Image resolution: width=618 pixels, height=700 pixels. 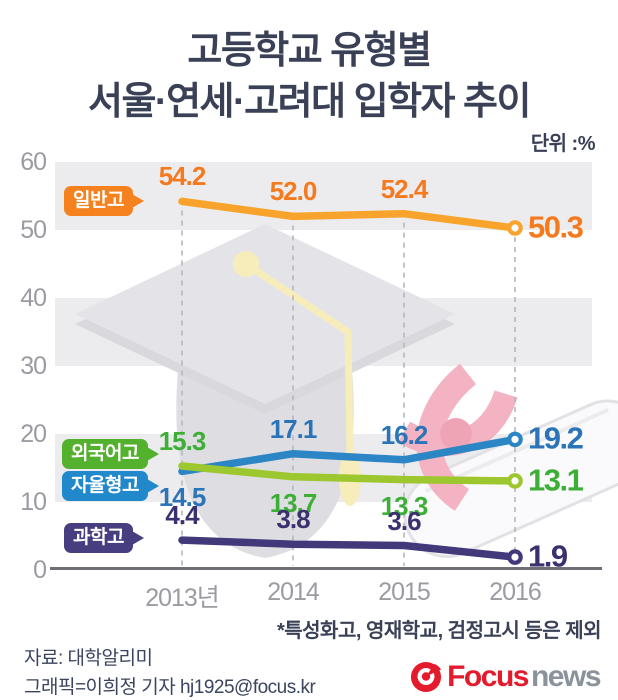 What do you see at coordinates (33, 366) in the screenshot?
I see `y-tick-label: 30` at bounding box center [33, 366].